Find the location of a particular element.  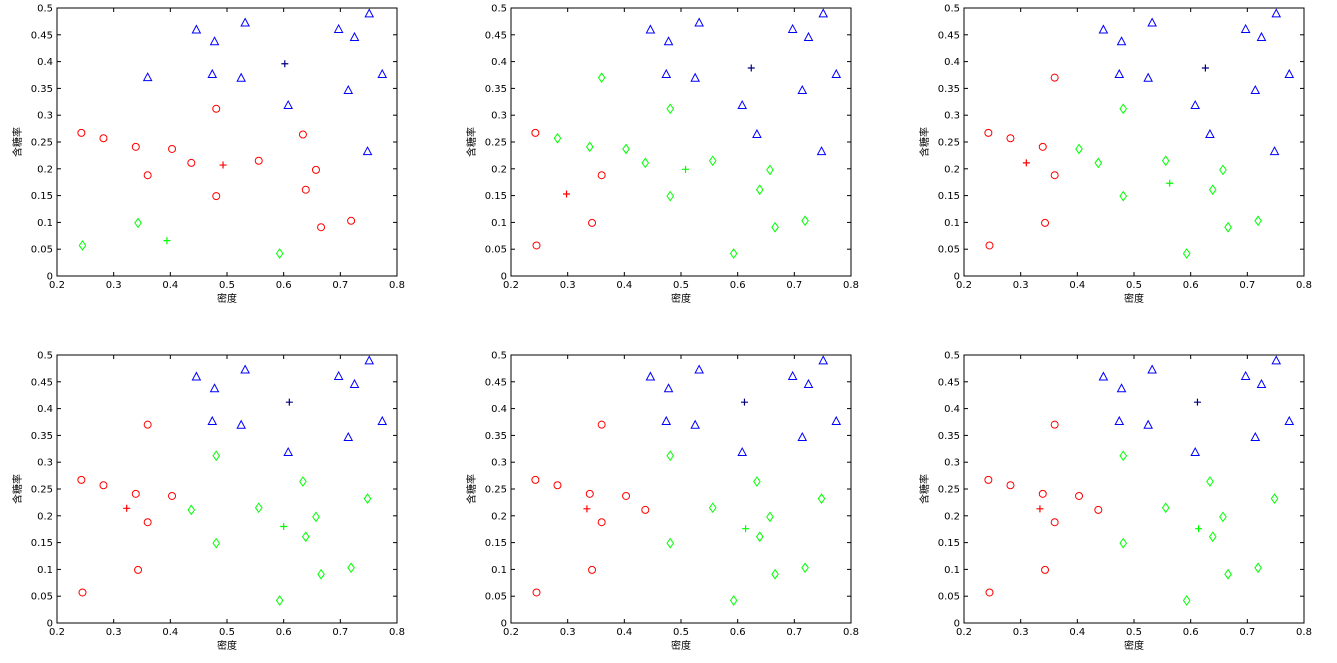

y-tick-label: 0.3 is located at coordinates (952, 463).